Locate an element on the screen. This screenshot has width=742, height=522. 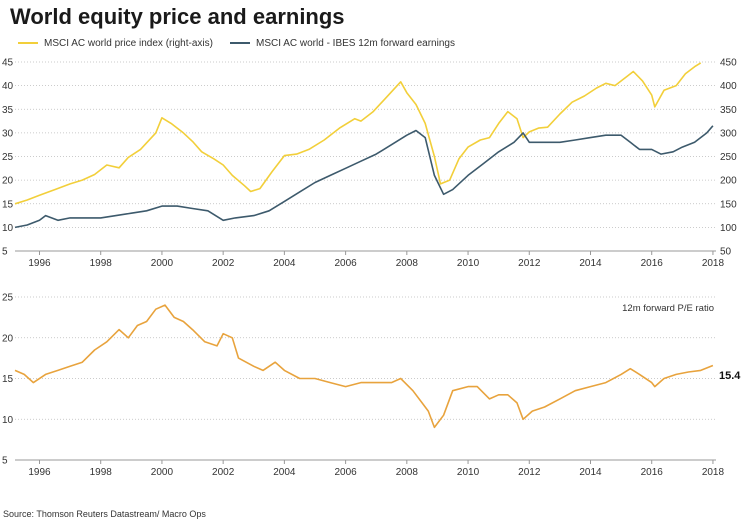
top-right-tick-label: 350 is located at coordinates (728, 110).